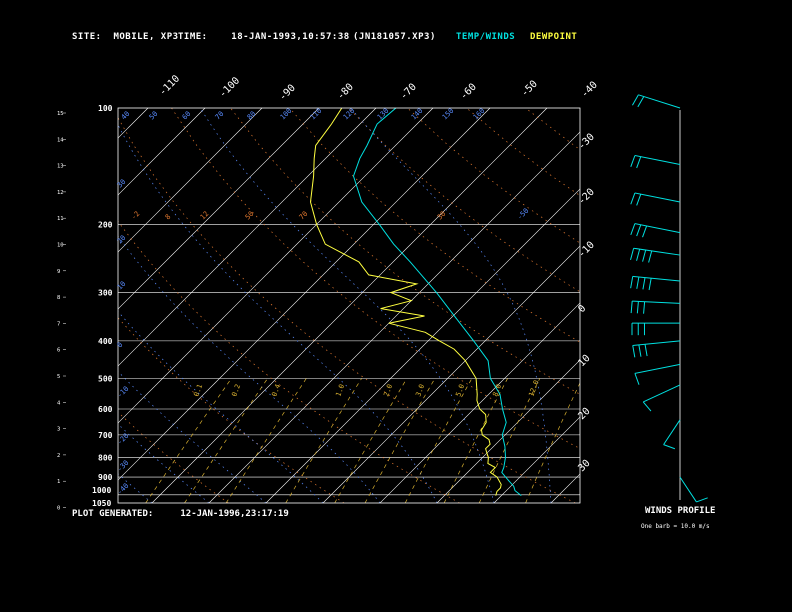  Describe the element at coordinates (250, 216) in the screenshot. I see `dry-adiabat-label: 50` at that location.